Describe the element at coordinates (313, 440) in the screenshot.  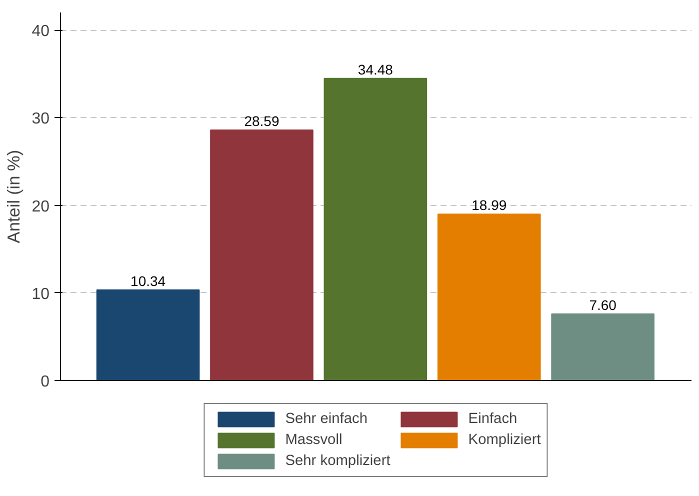
I see `legend-label: Massvoll` at that location.